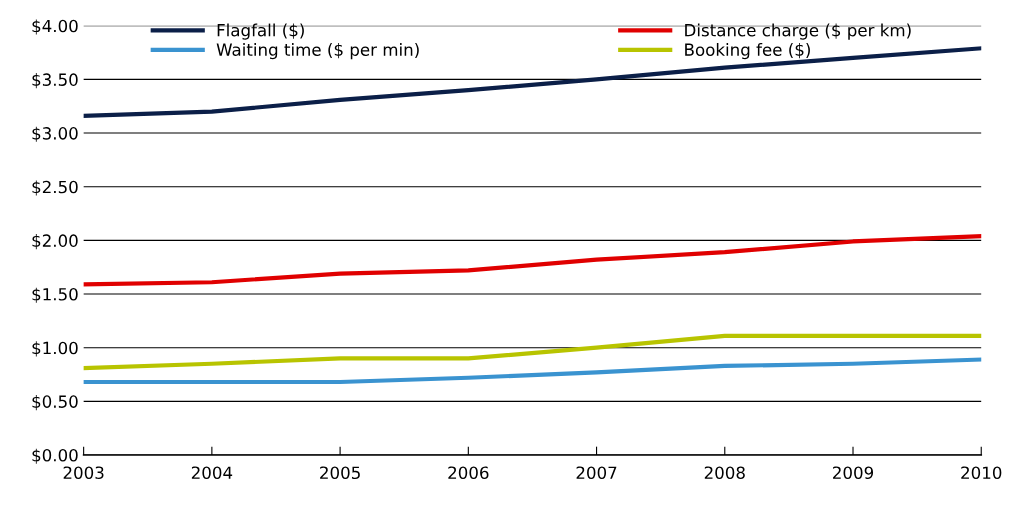  Describe the element at coordinates (798, 31) in the screenshot. I see `legend-label: Distance charge ($ per km)` at that location.